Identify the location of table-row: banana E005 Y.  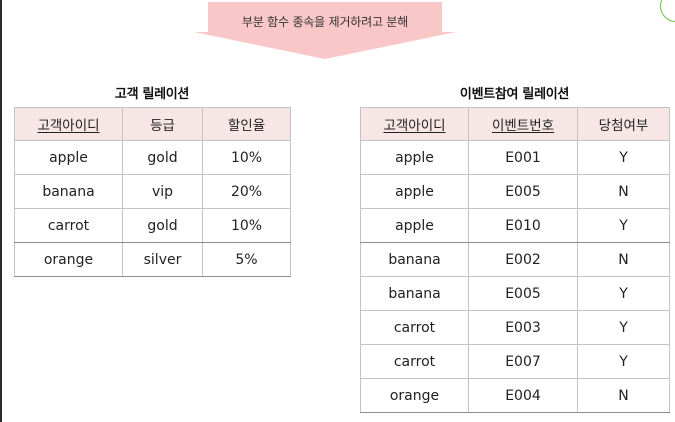
(515, 293).